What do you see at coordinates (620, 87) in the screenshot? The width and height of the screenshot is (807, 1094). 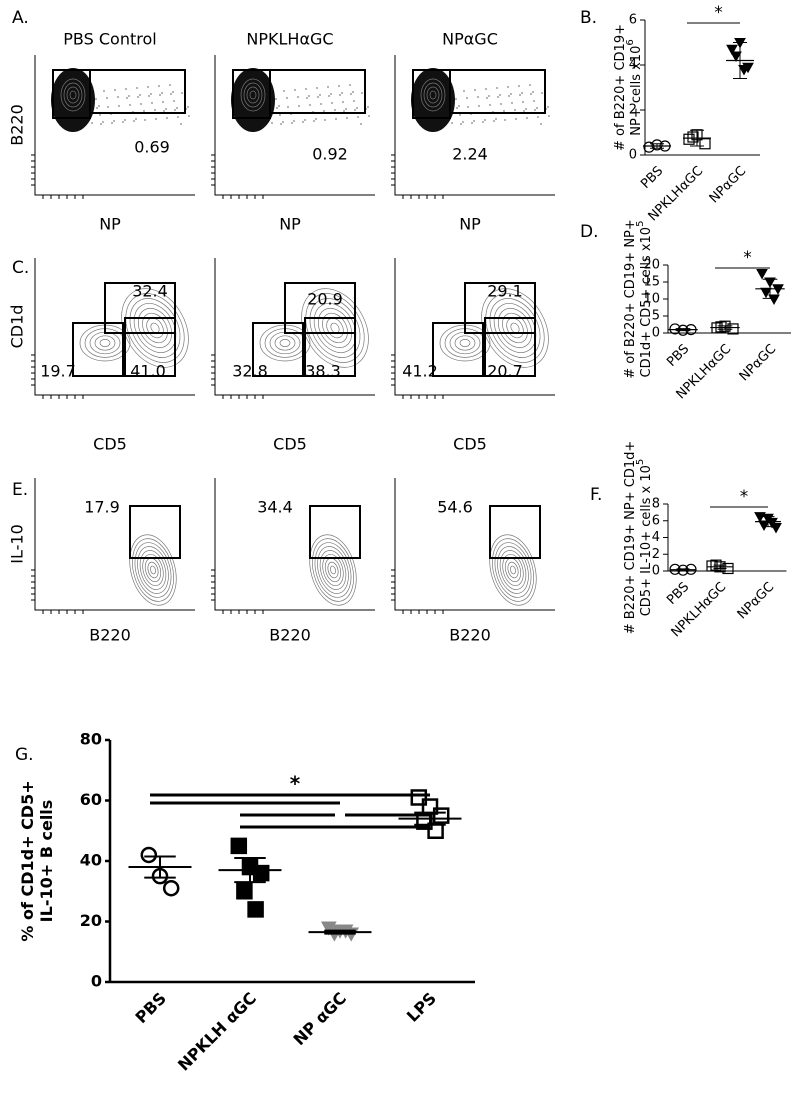 I see `y-axis-label: # of B220+ CD19+` at bounding box center [620, 87].